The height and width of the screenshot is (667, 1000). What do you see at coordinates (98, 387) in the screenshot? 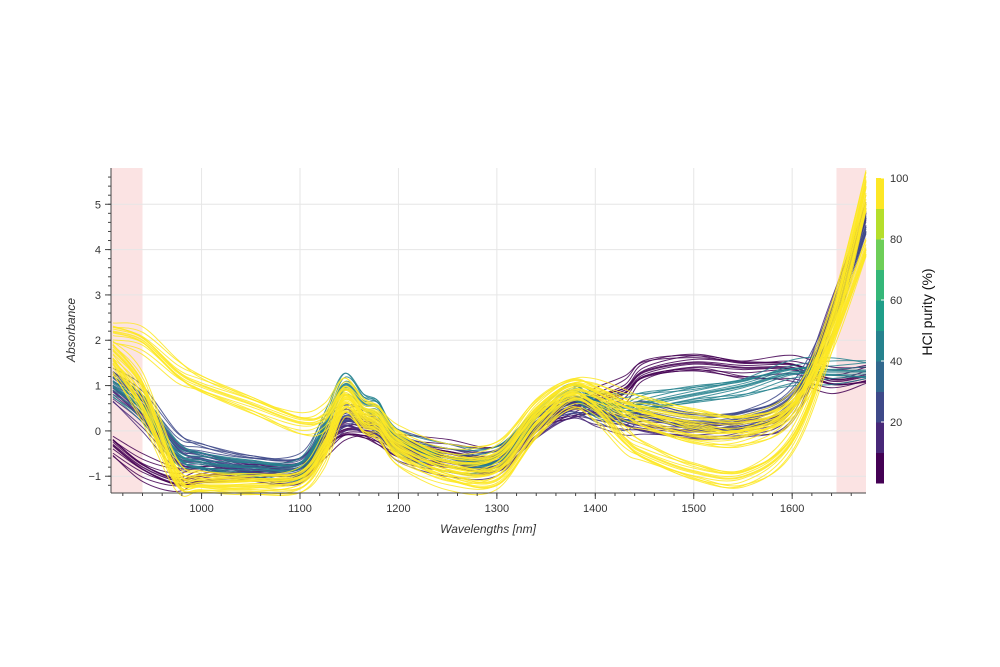
I see `y-tick-label: 1` at bounding box center [98, 387].